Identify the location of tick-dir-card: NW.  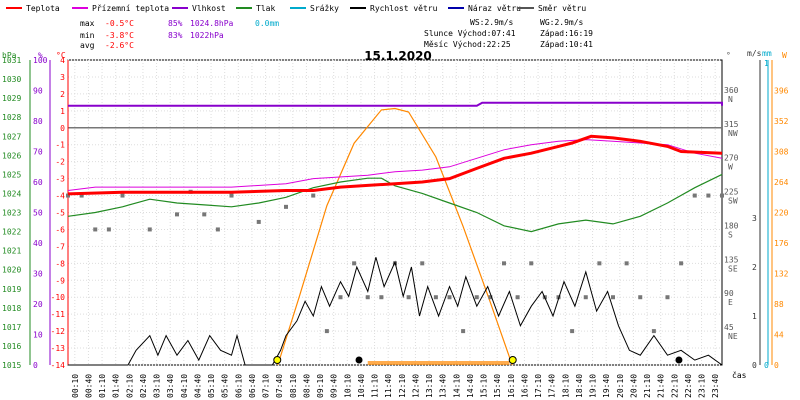
(733, 133).